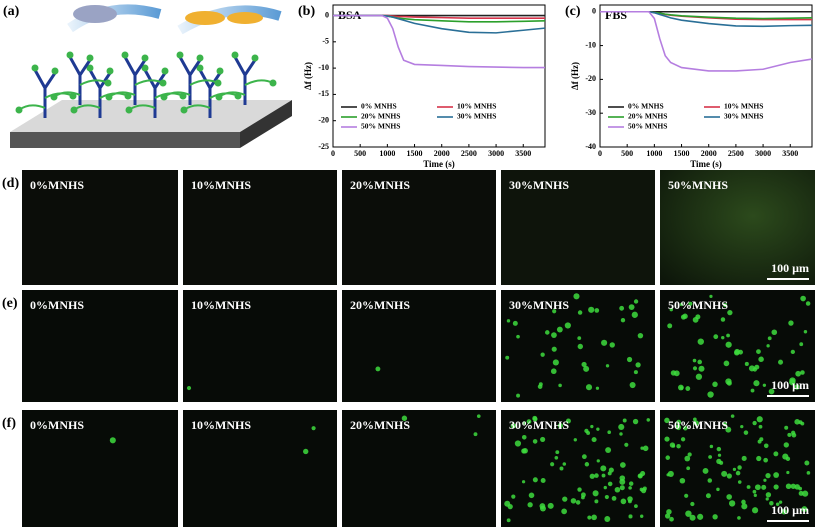 The image size is (817, 529). Describe the element at coordinates (790, 268) in the screenshot. I see `scale-bar-label: 100 µm` at that location.